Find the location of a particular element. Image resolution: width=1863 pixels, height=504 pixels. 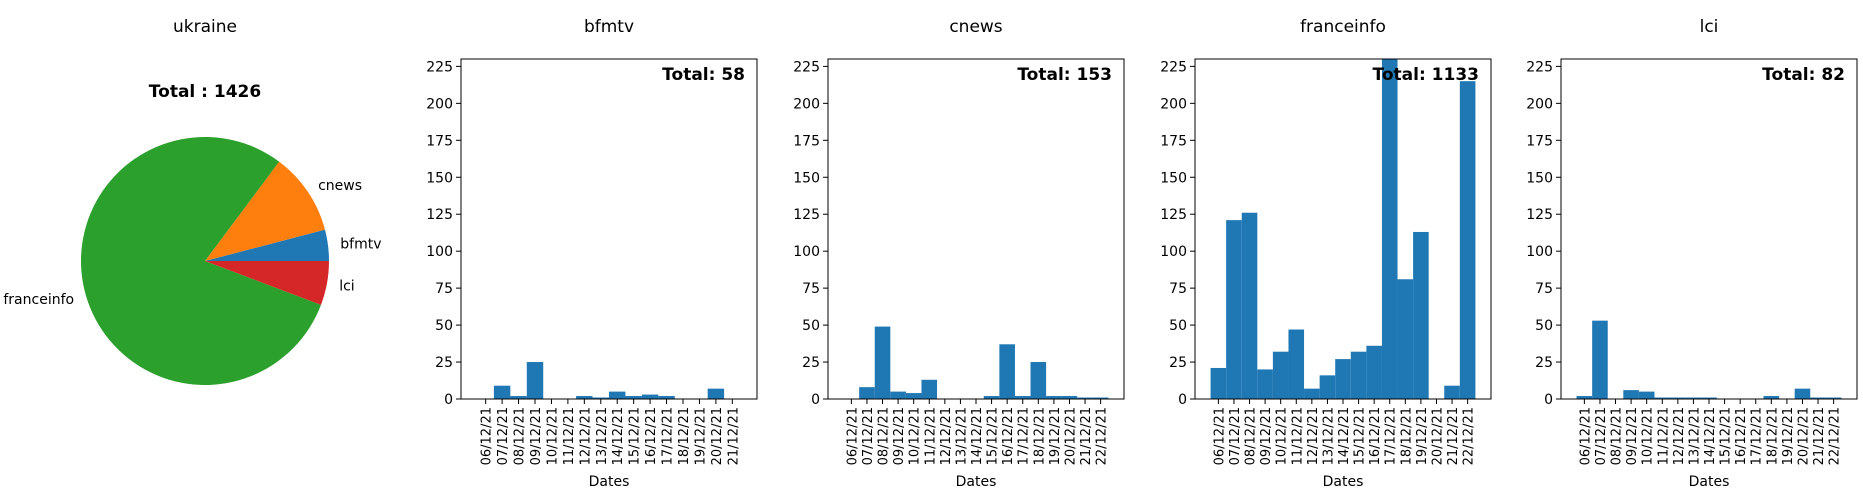

x-tick-label: 16/12/21 is located at coordinates (1741, 436).